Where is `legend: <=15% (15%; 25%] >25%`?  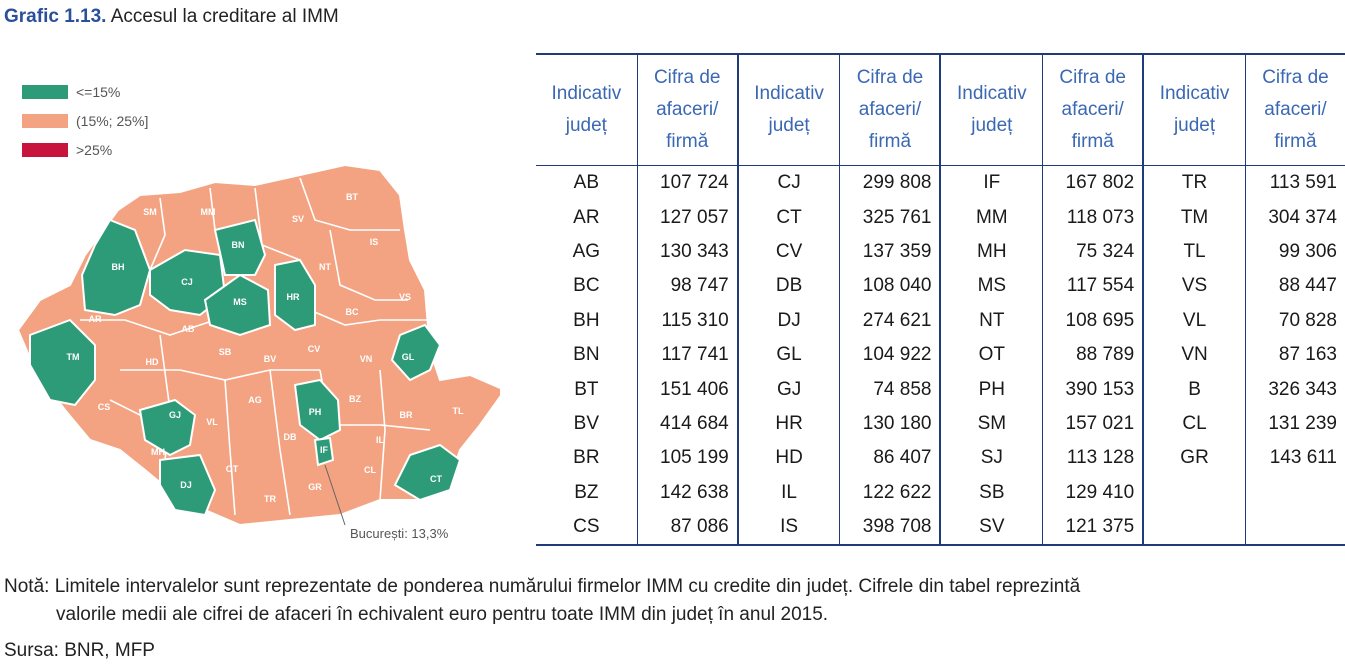
legend: <=15% (15%; 25%] >25% is located at coordinates (85, 125).